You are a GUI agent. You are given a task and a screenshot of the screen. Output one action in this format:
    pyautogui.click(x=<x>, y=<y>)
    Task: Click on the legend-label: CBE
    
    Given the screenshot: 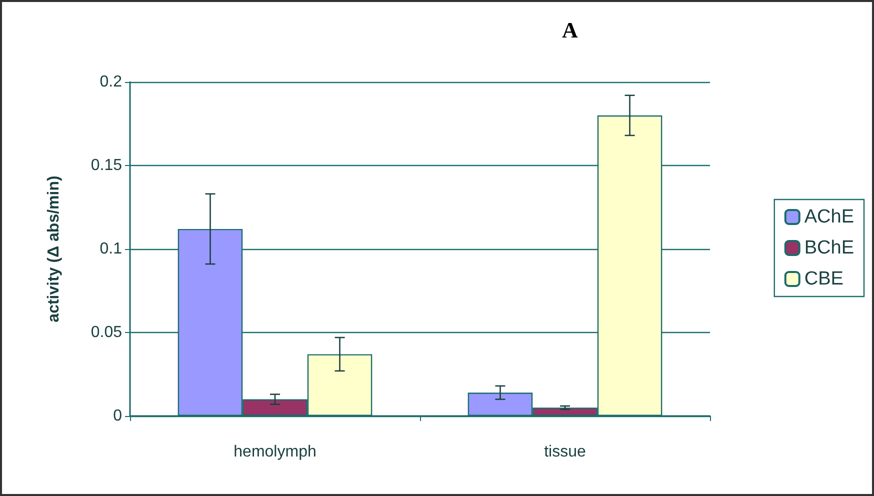 What is the action you would take?
    pyautogui.click(x=824, y=279)
    